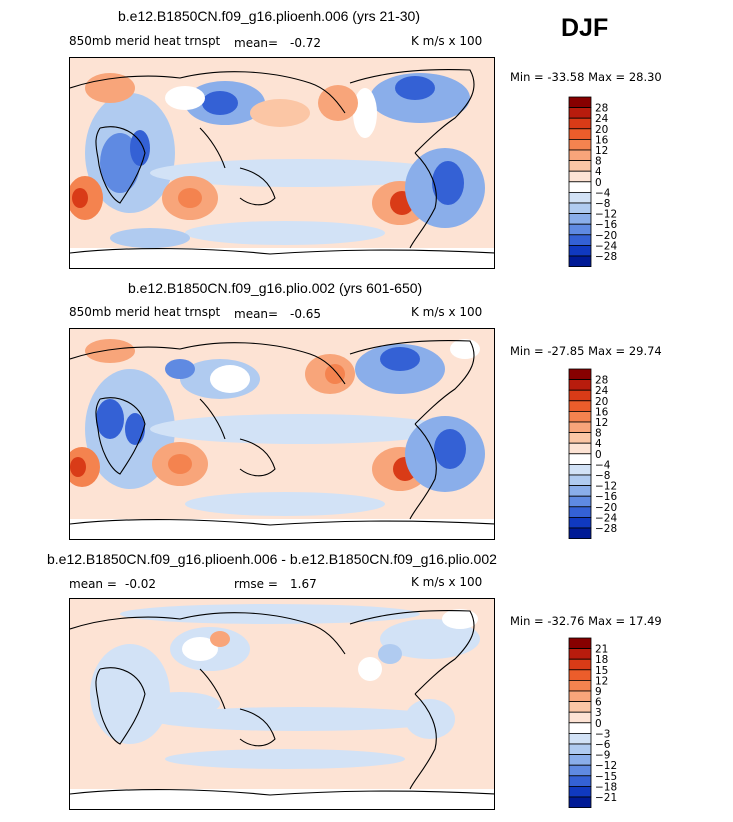 This screenshot has height=822, width=733. Describe the element at coordinates (256, 43) in the screenshot. I see `panel-1-mean-label: mean=` at that location.